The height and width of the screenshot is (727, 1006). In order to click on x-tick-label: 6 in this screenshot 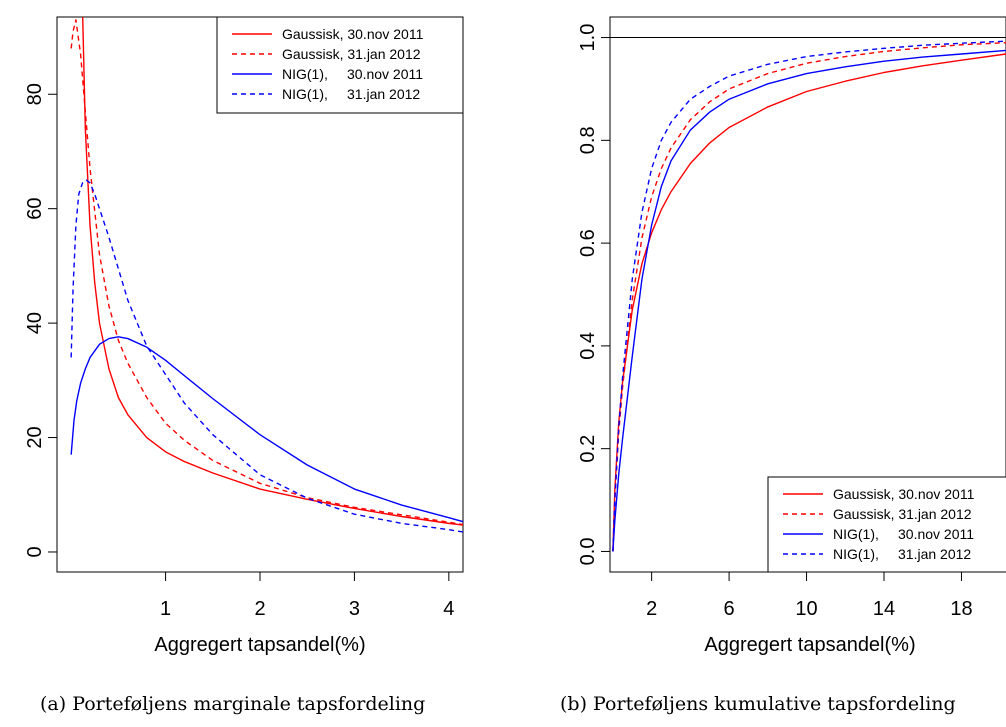, I will do `click(729, 609)`.